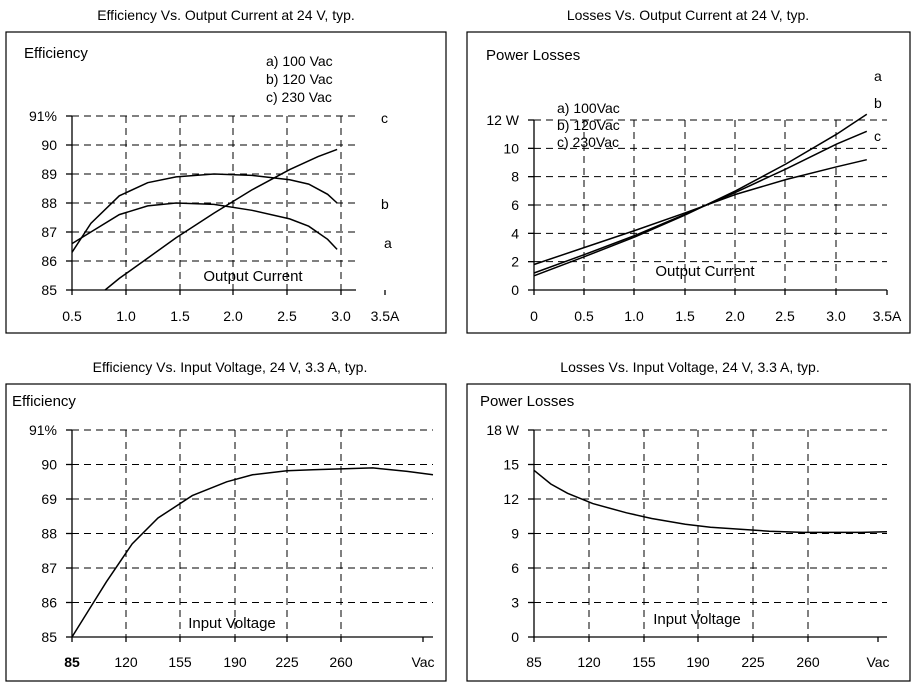 This screenshot has height=689, width=914. I want to click on chart-1-x-tick-label: 0.5, so click(72, 316).